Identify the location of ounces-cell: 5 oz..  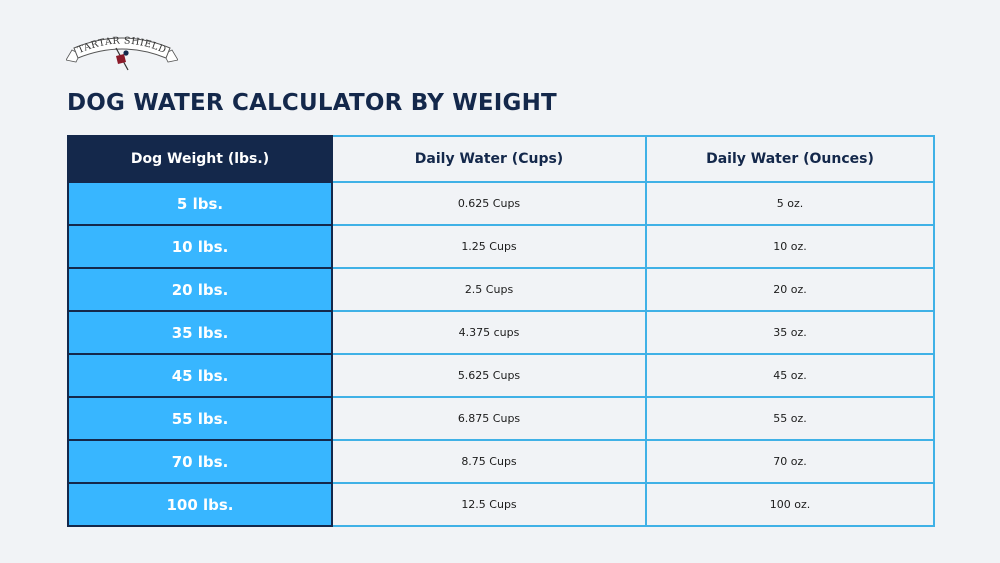
(790, 203).